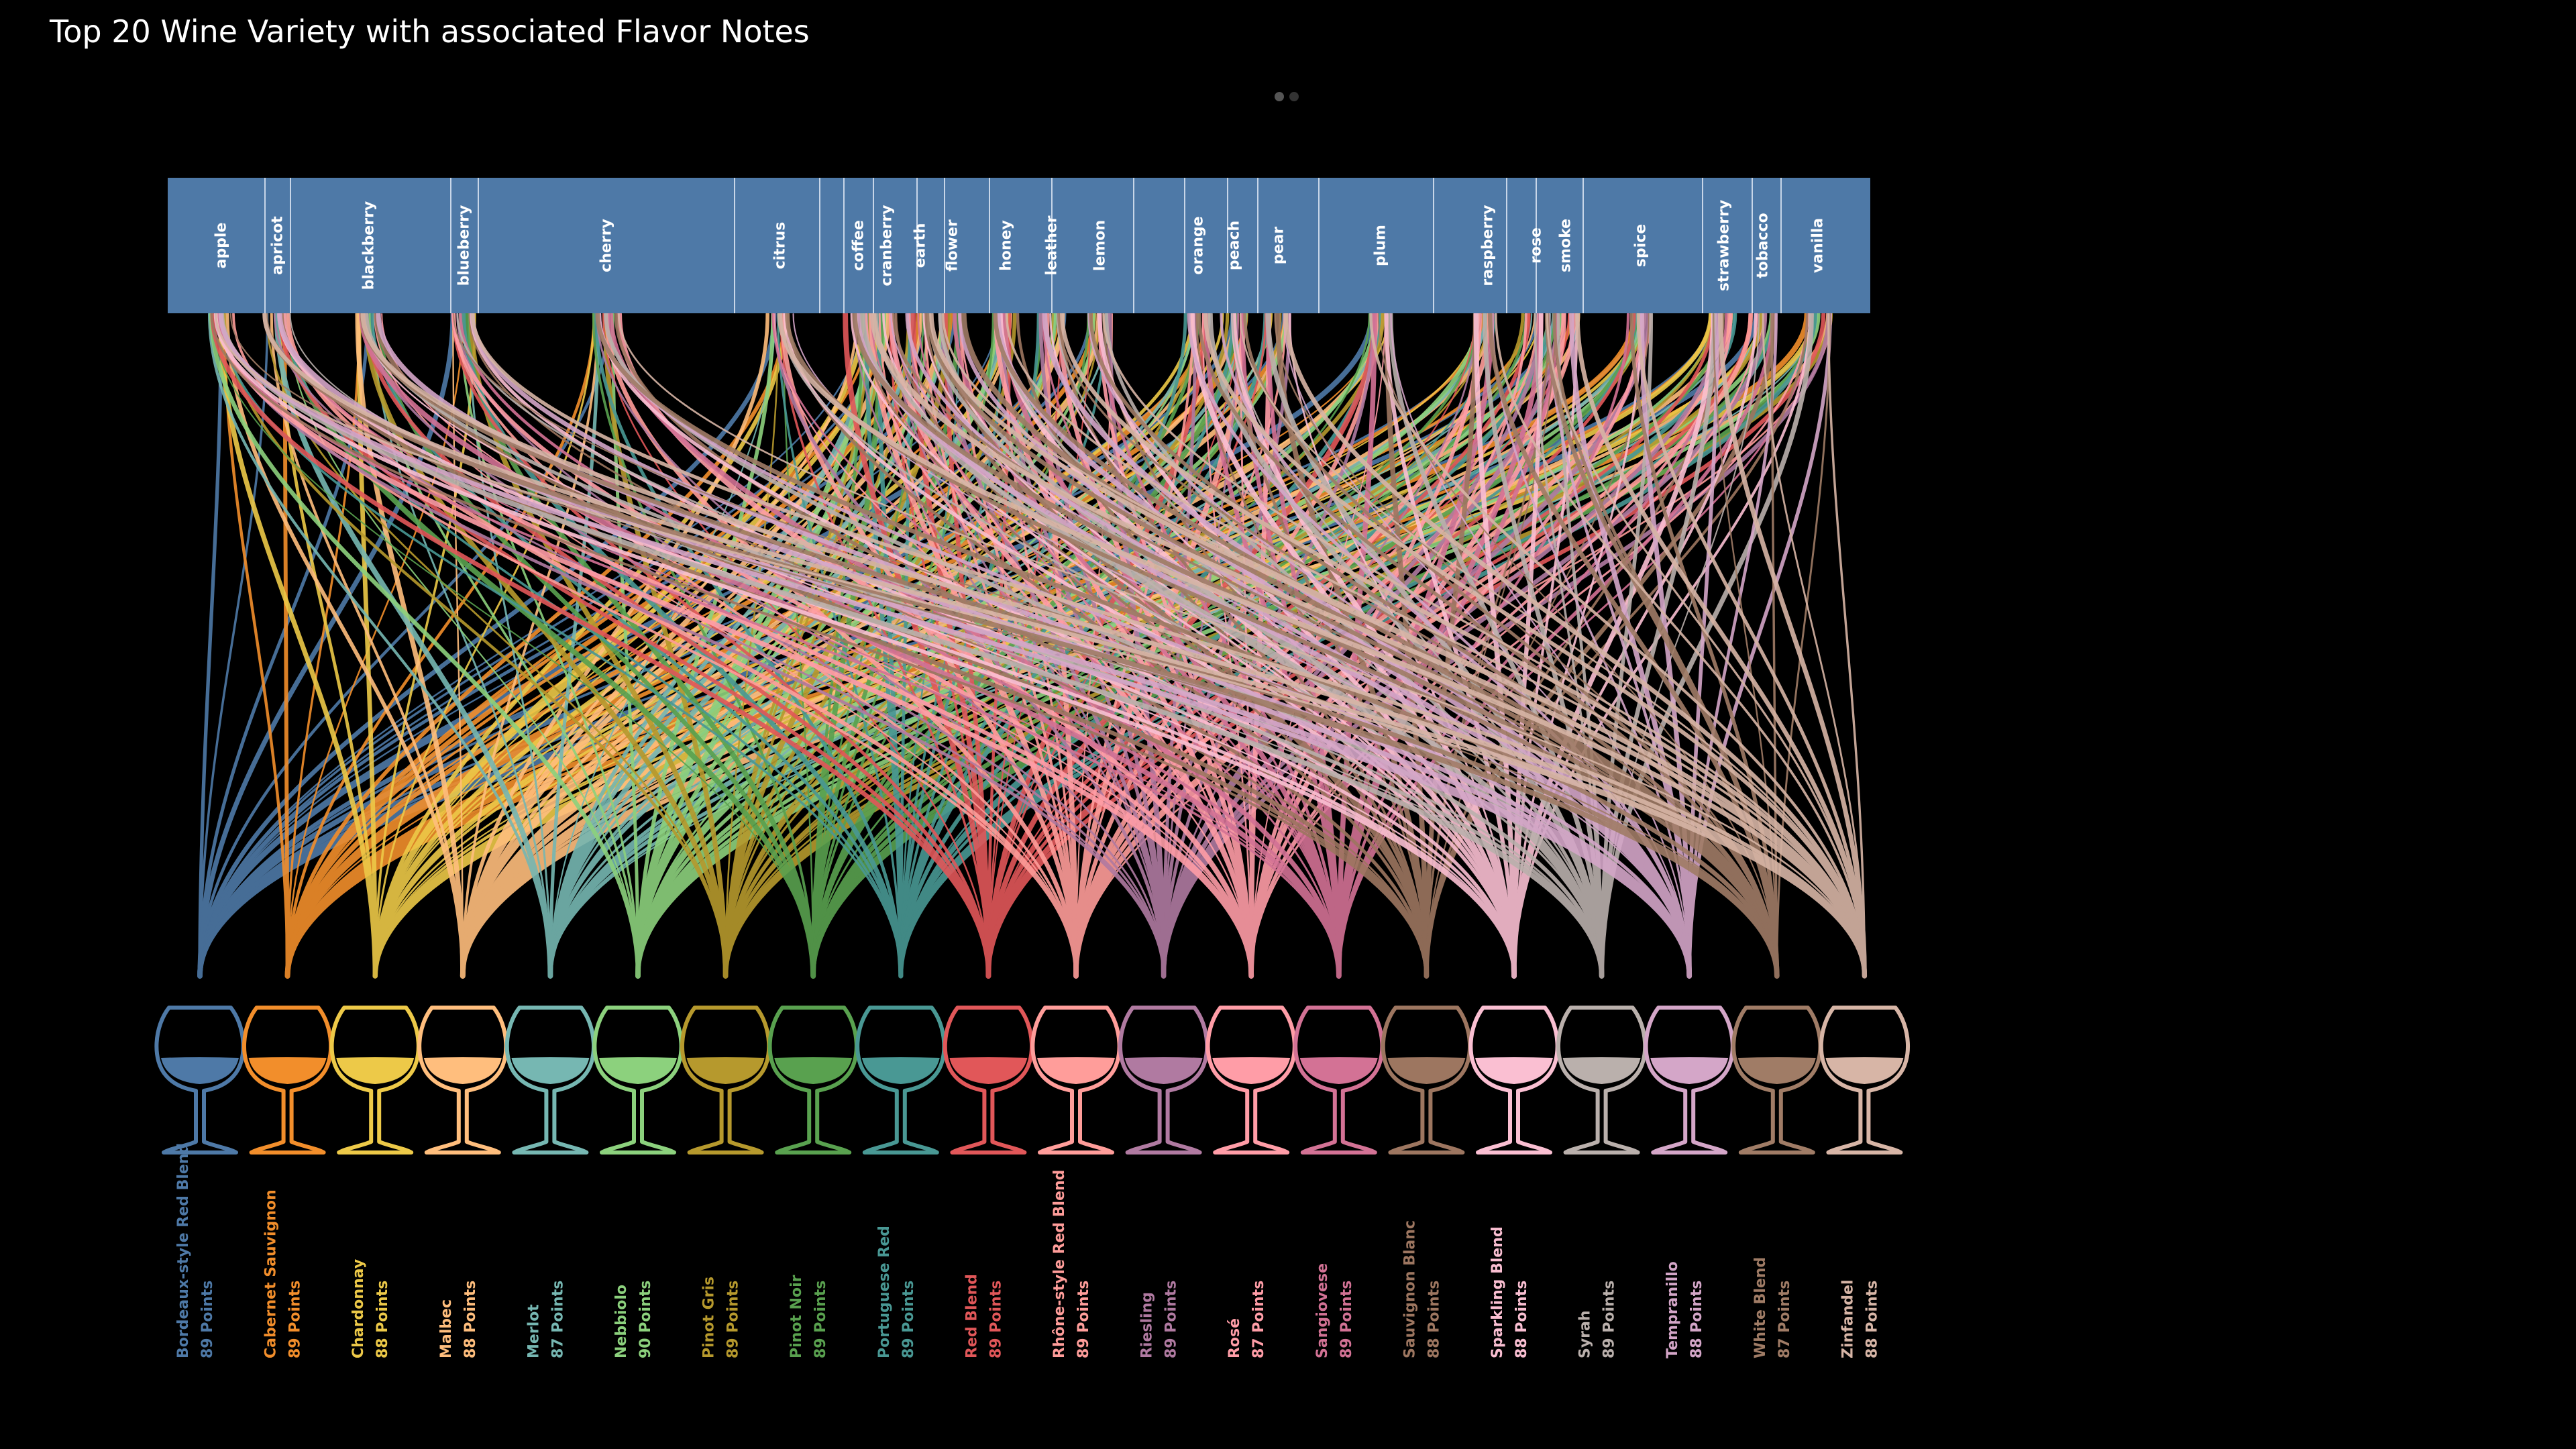 The image size is (2576, 1449). Describe the element at coordinates (1076, 1080) in the screenshot. I see `wine-glass-rhone-style-red-blend` at that location.